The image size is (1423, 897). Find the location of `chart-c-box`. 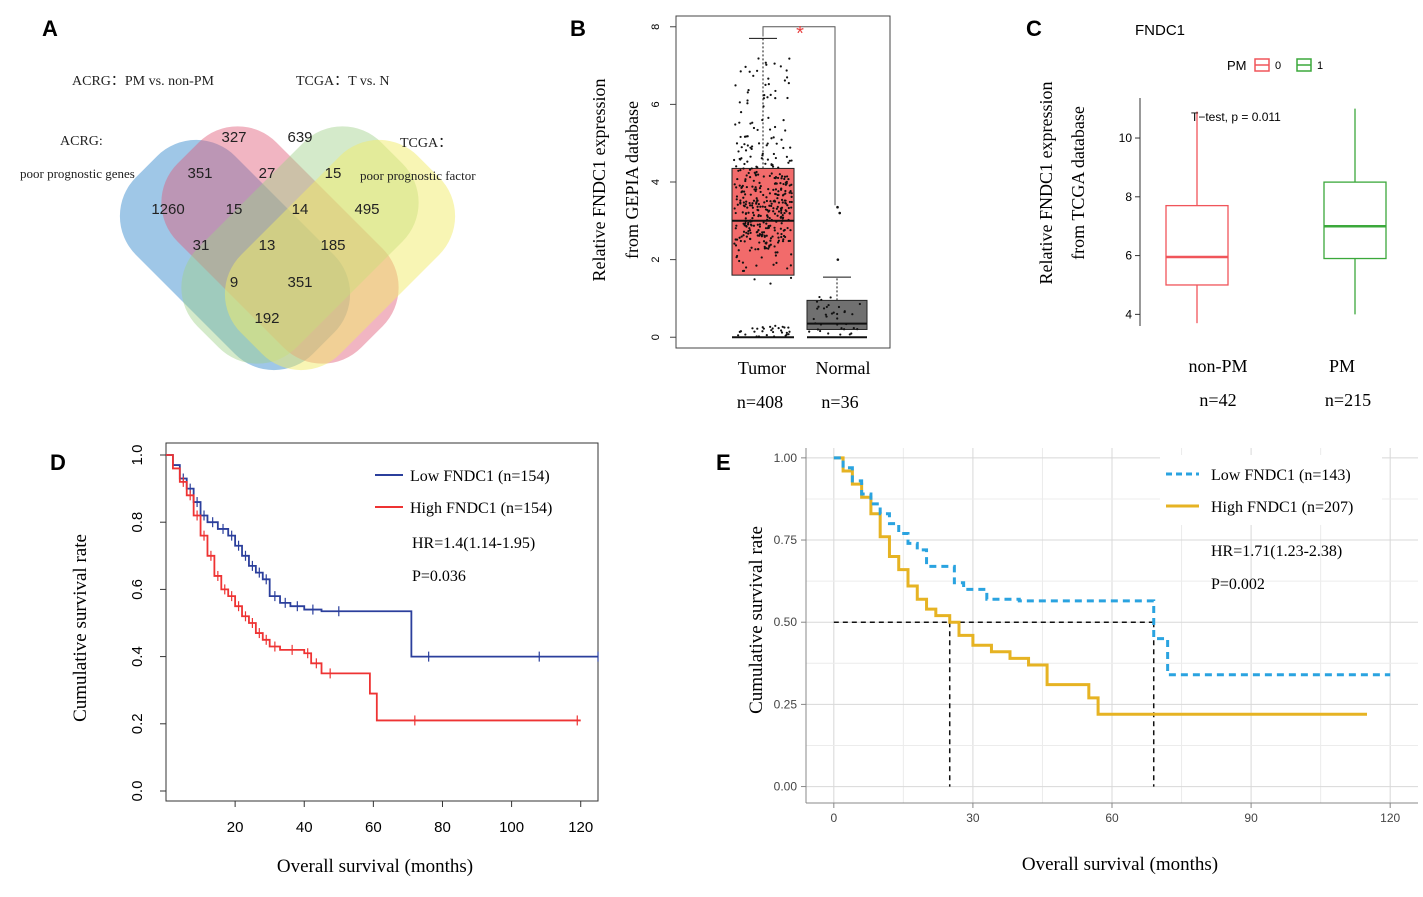

chart-c-box is located at coordinates (1355, 220).